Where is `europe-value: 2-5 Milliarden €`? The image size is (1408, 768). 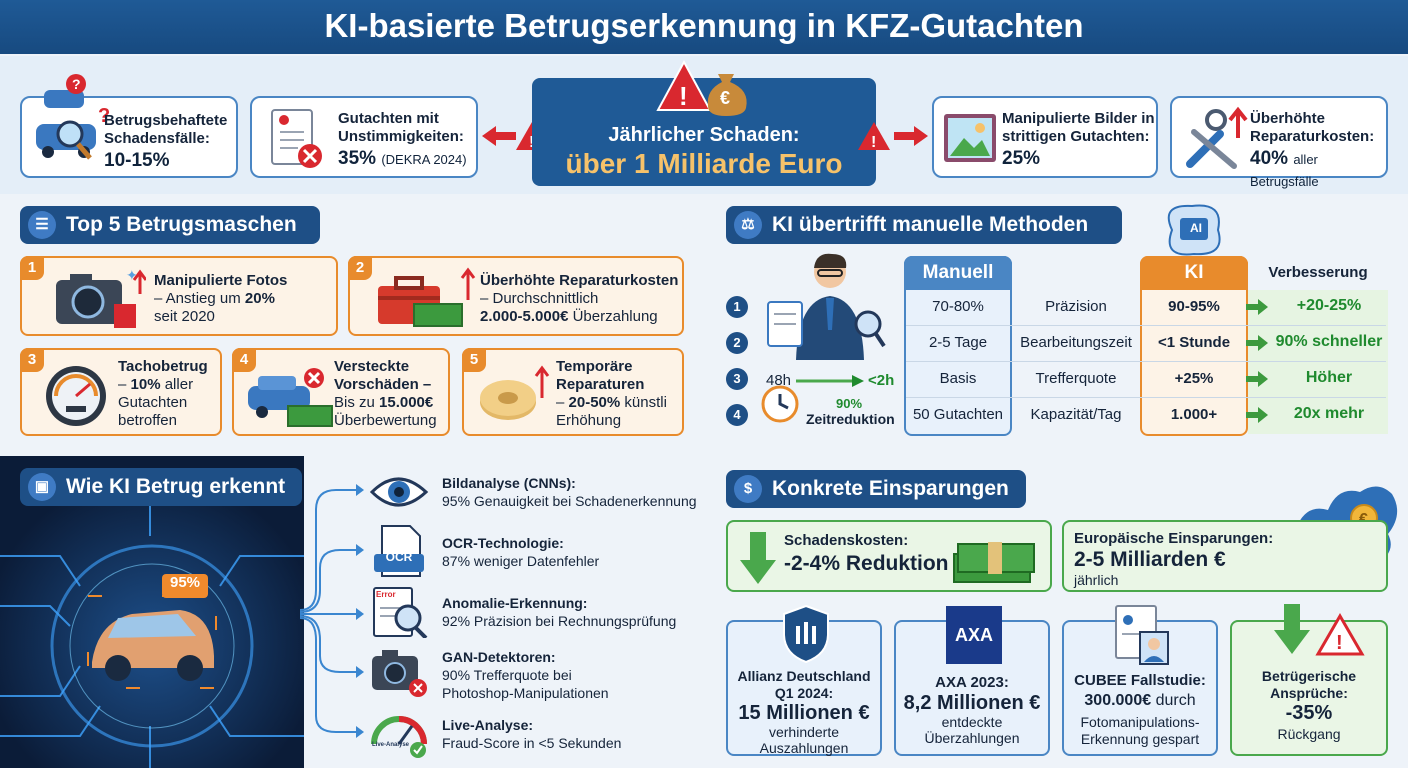
europe-value: 2-5 Milliarden € is located at coordinates (1150, 559).